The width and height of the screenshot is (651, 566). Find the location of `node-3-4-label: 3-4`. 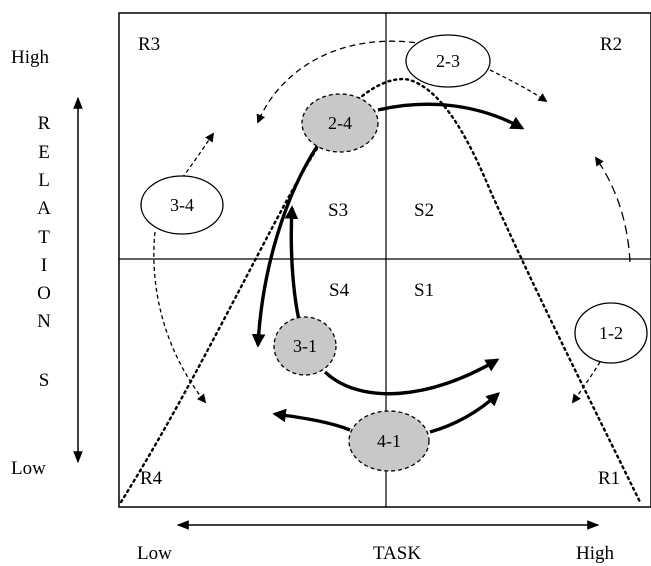

node-3-4-label: 3-4 is located at coordinates (182, 205).